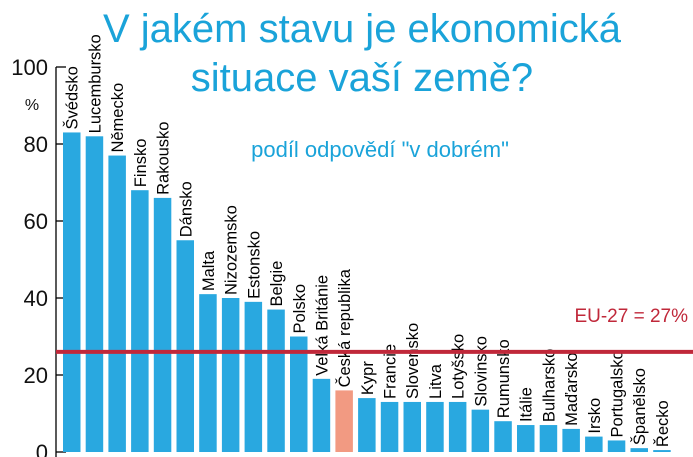 The width and height of the screenshot is (693, 457). Describe the element at coordinates (72, 97) in the screenshot. I see `category-label: Švédsko` at that location.